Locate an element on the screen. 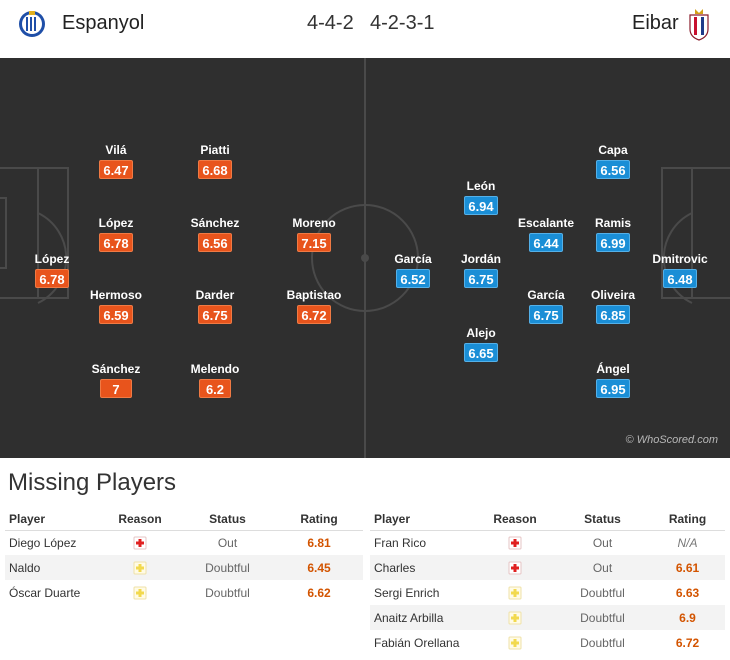 The height and width of the screenshot is (660, 730). home-player: Piatti 6.68 is located at coordinates (215, 161).